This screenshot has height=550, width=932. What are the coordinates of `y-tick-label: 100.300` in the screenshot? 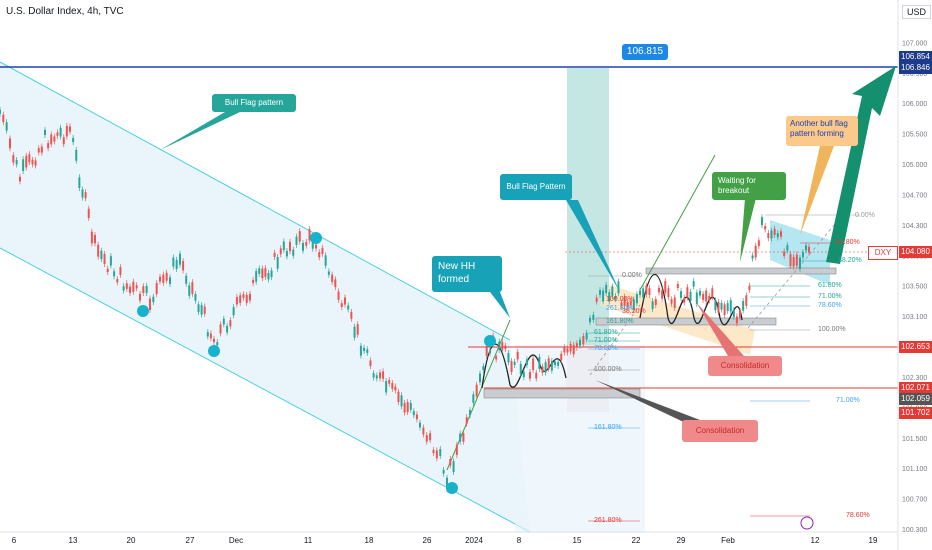 It's located at (914, 530).